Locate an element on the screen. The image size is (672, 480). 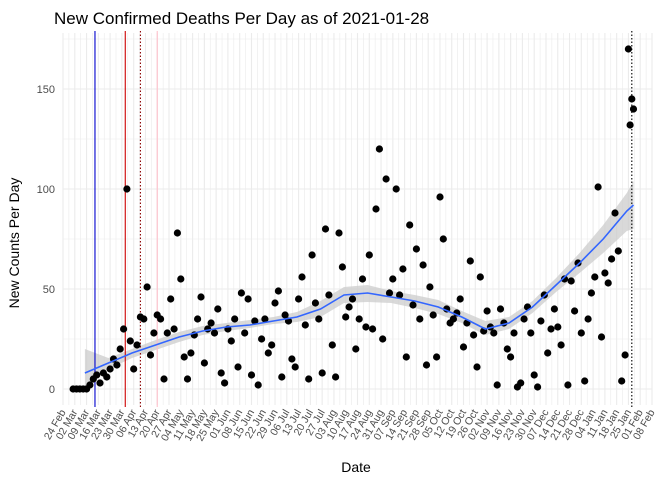
y-axis-title: New Counts Per Day is located at coordinates (14, 243).